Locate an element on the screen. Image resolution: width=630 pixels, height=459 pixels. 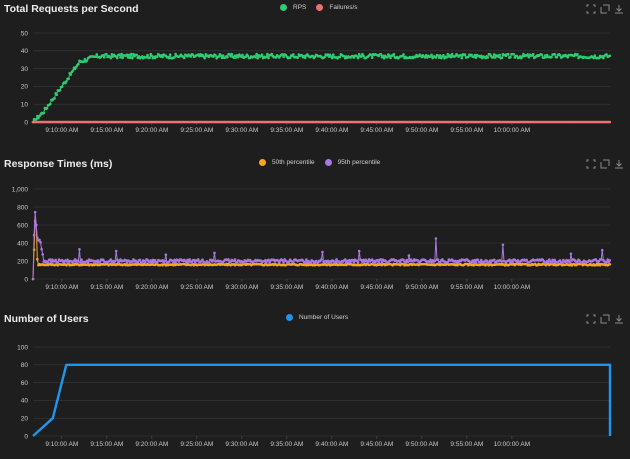
x-tick-label: 9:50:00 AM is located at coordinates (421, 287).